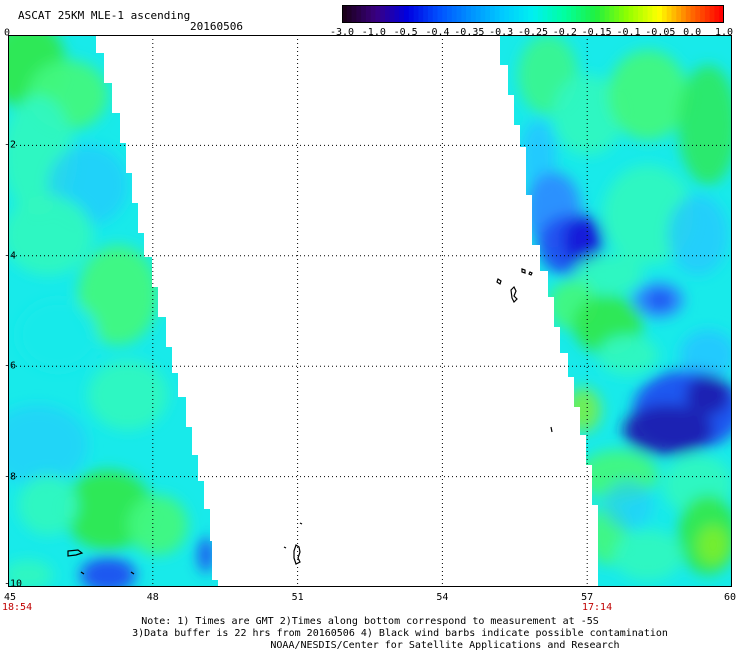 The image size is (740, 651). What do you see at coordinates (10, 597) in the screenshot?
I see `x-tick-label: 45` at bounding box center [10, 597].